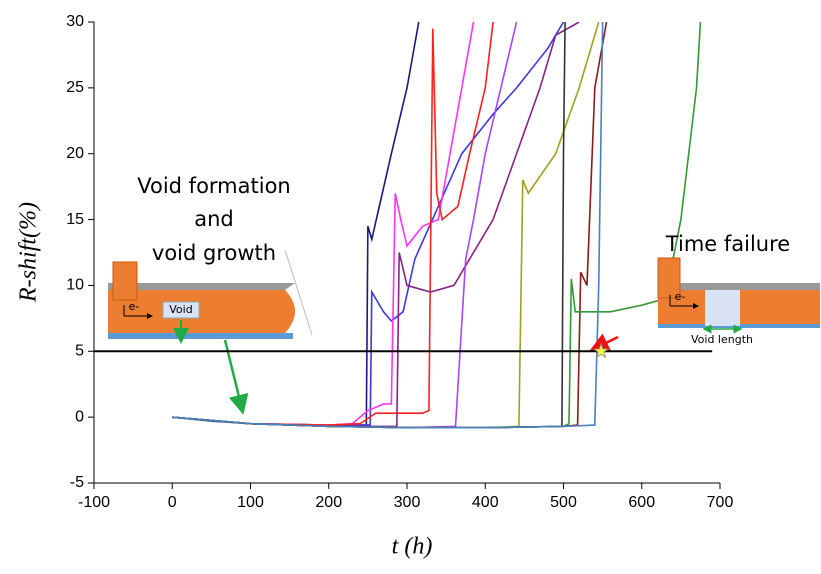 The width and height of the screenshot is (821, 574). Describe the element at coordinates (407, 502) in the screenshot. I see `x-tick-label: 300` at that location.